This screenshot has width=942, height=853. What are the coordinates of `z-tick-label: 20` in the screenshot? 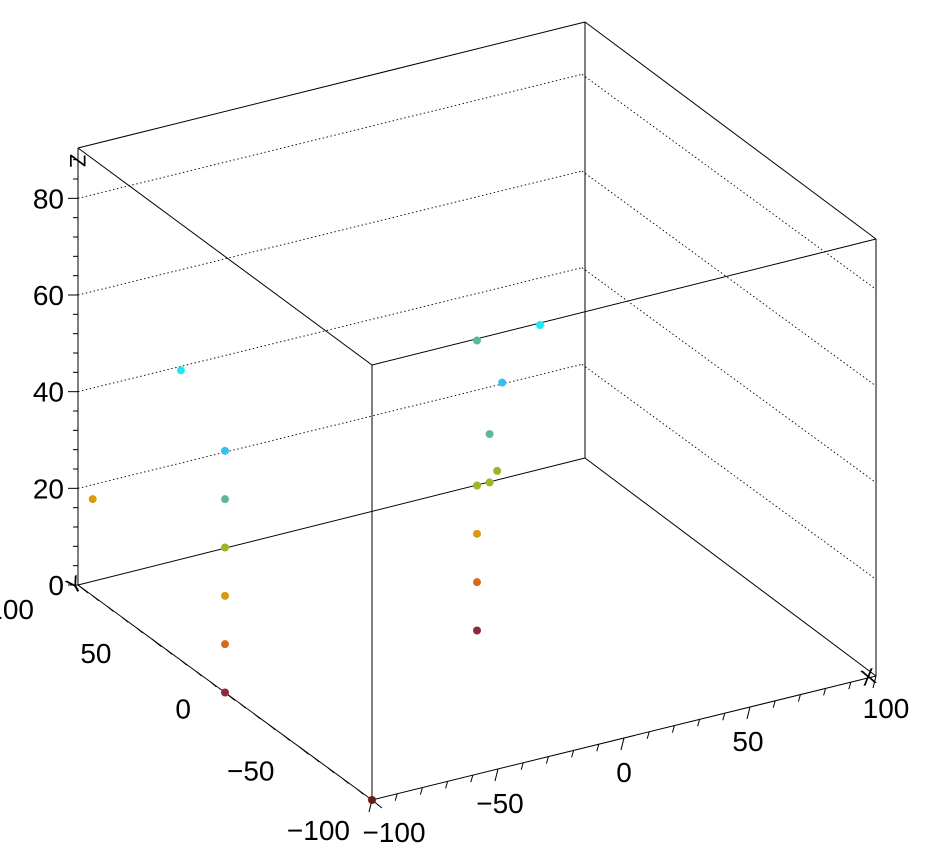 It's located at (48, 488).